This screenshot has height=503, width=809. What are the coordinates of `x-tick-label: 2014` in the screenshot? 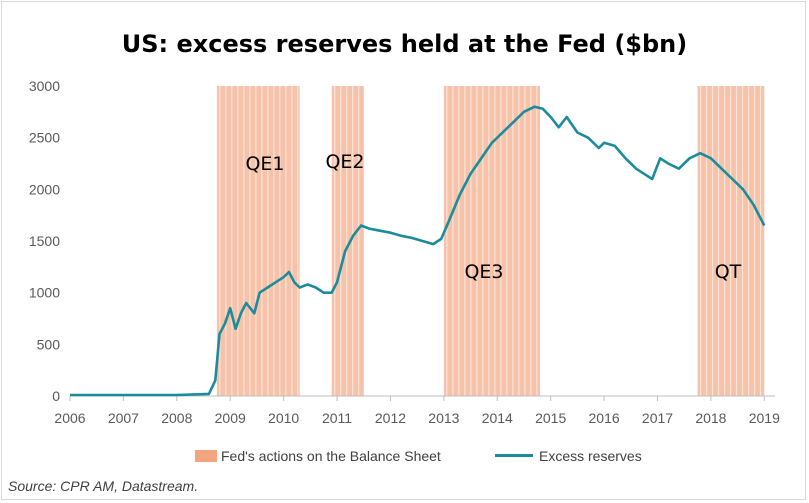 It's located at (497, 418).